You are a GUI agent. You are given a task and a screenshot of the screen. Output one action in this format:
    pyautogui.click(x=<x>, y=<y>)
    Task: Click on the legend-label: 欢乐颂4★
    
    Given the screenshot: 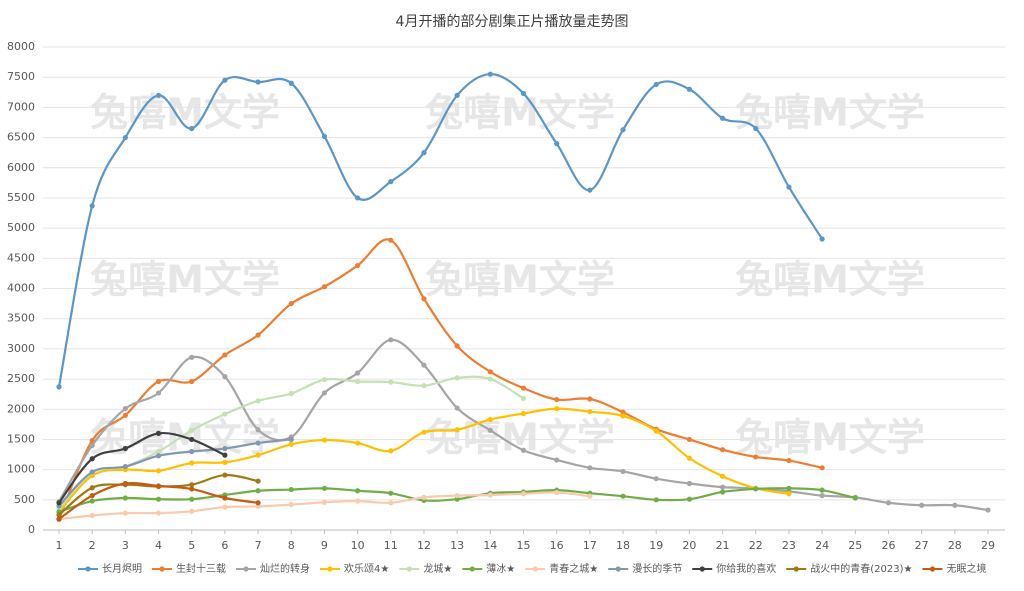 What is the action you would take?
    pyautogui.click(x=366, y=568)
    